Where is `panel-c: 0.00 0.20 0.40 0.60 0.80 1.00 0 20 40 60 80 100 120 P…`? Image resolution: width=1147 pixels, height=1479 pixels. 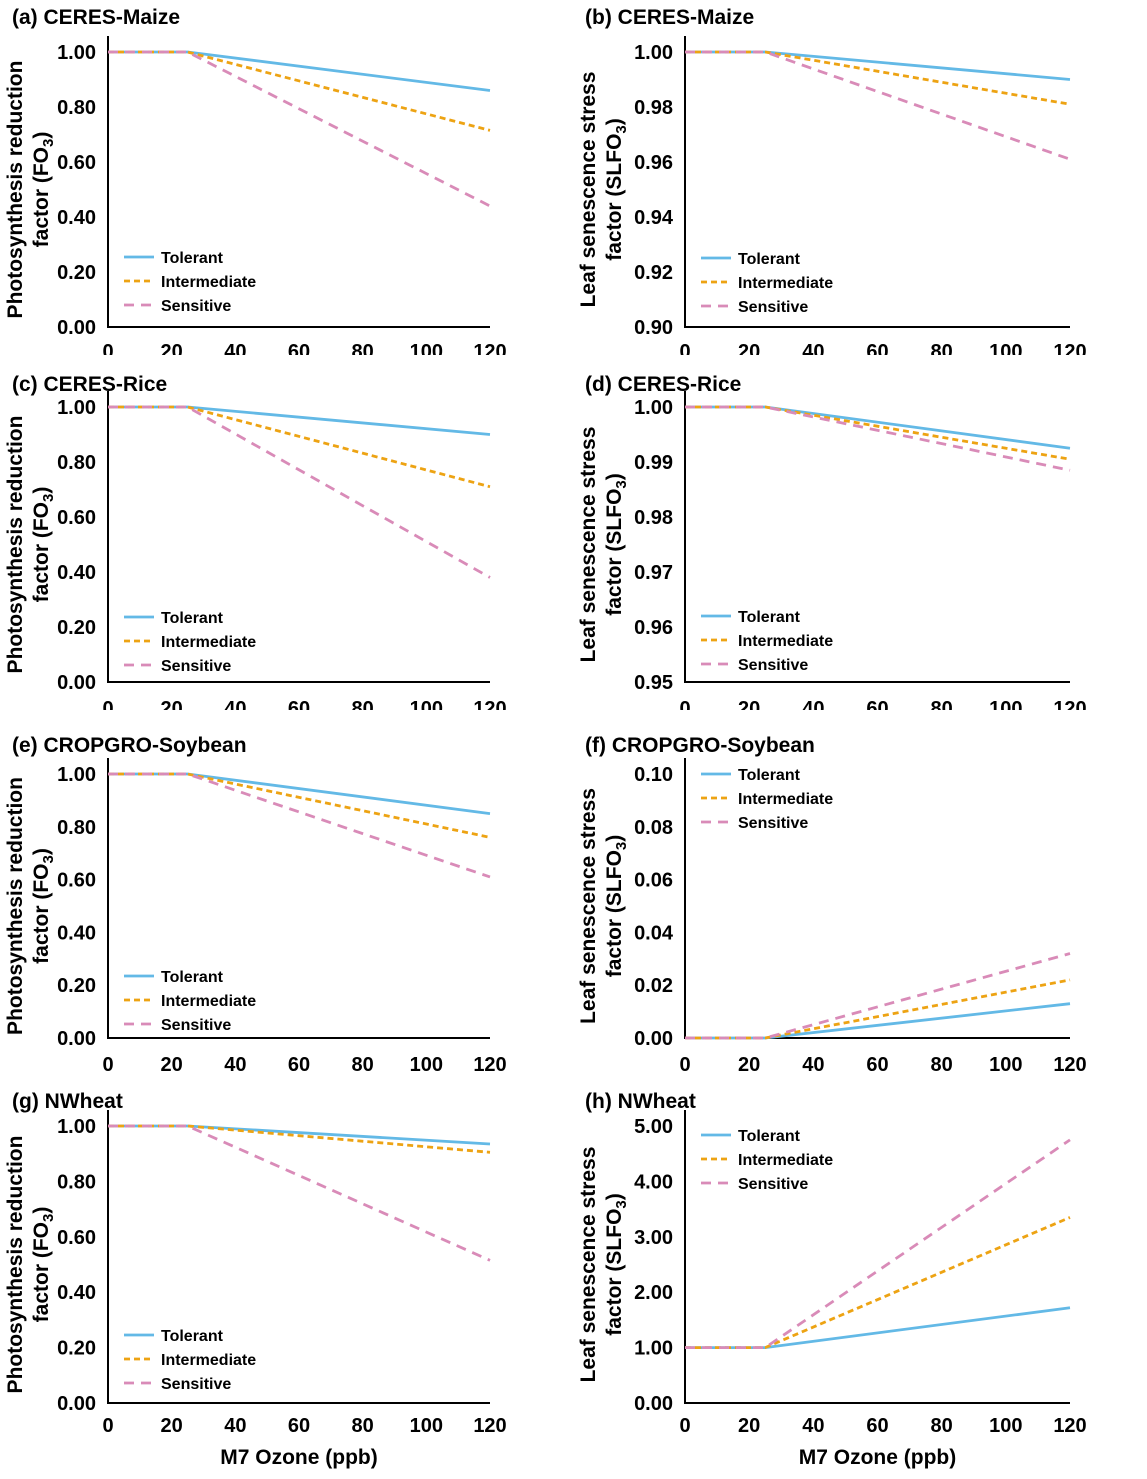
panel-c: 0.00 0.20 0.40 0.60 0.80 1.00 0 20 40 60 80 100 120 P… is located at coordinates (286, 532).